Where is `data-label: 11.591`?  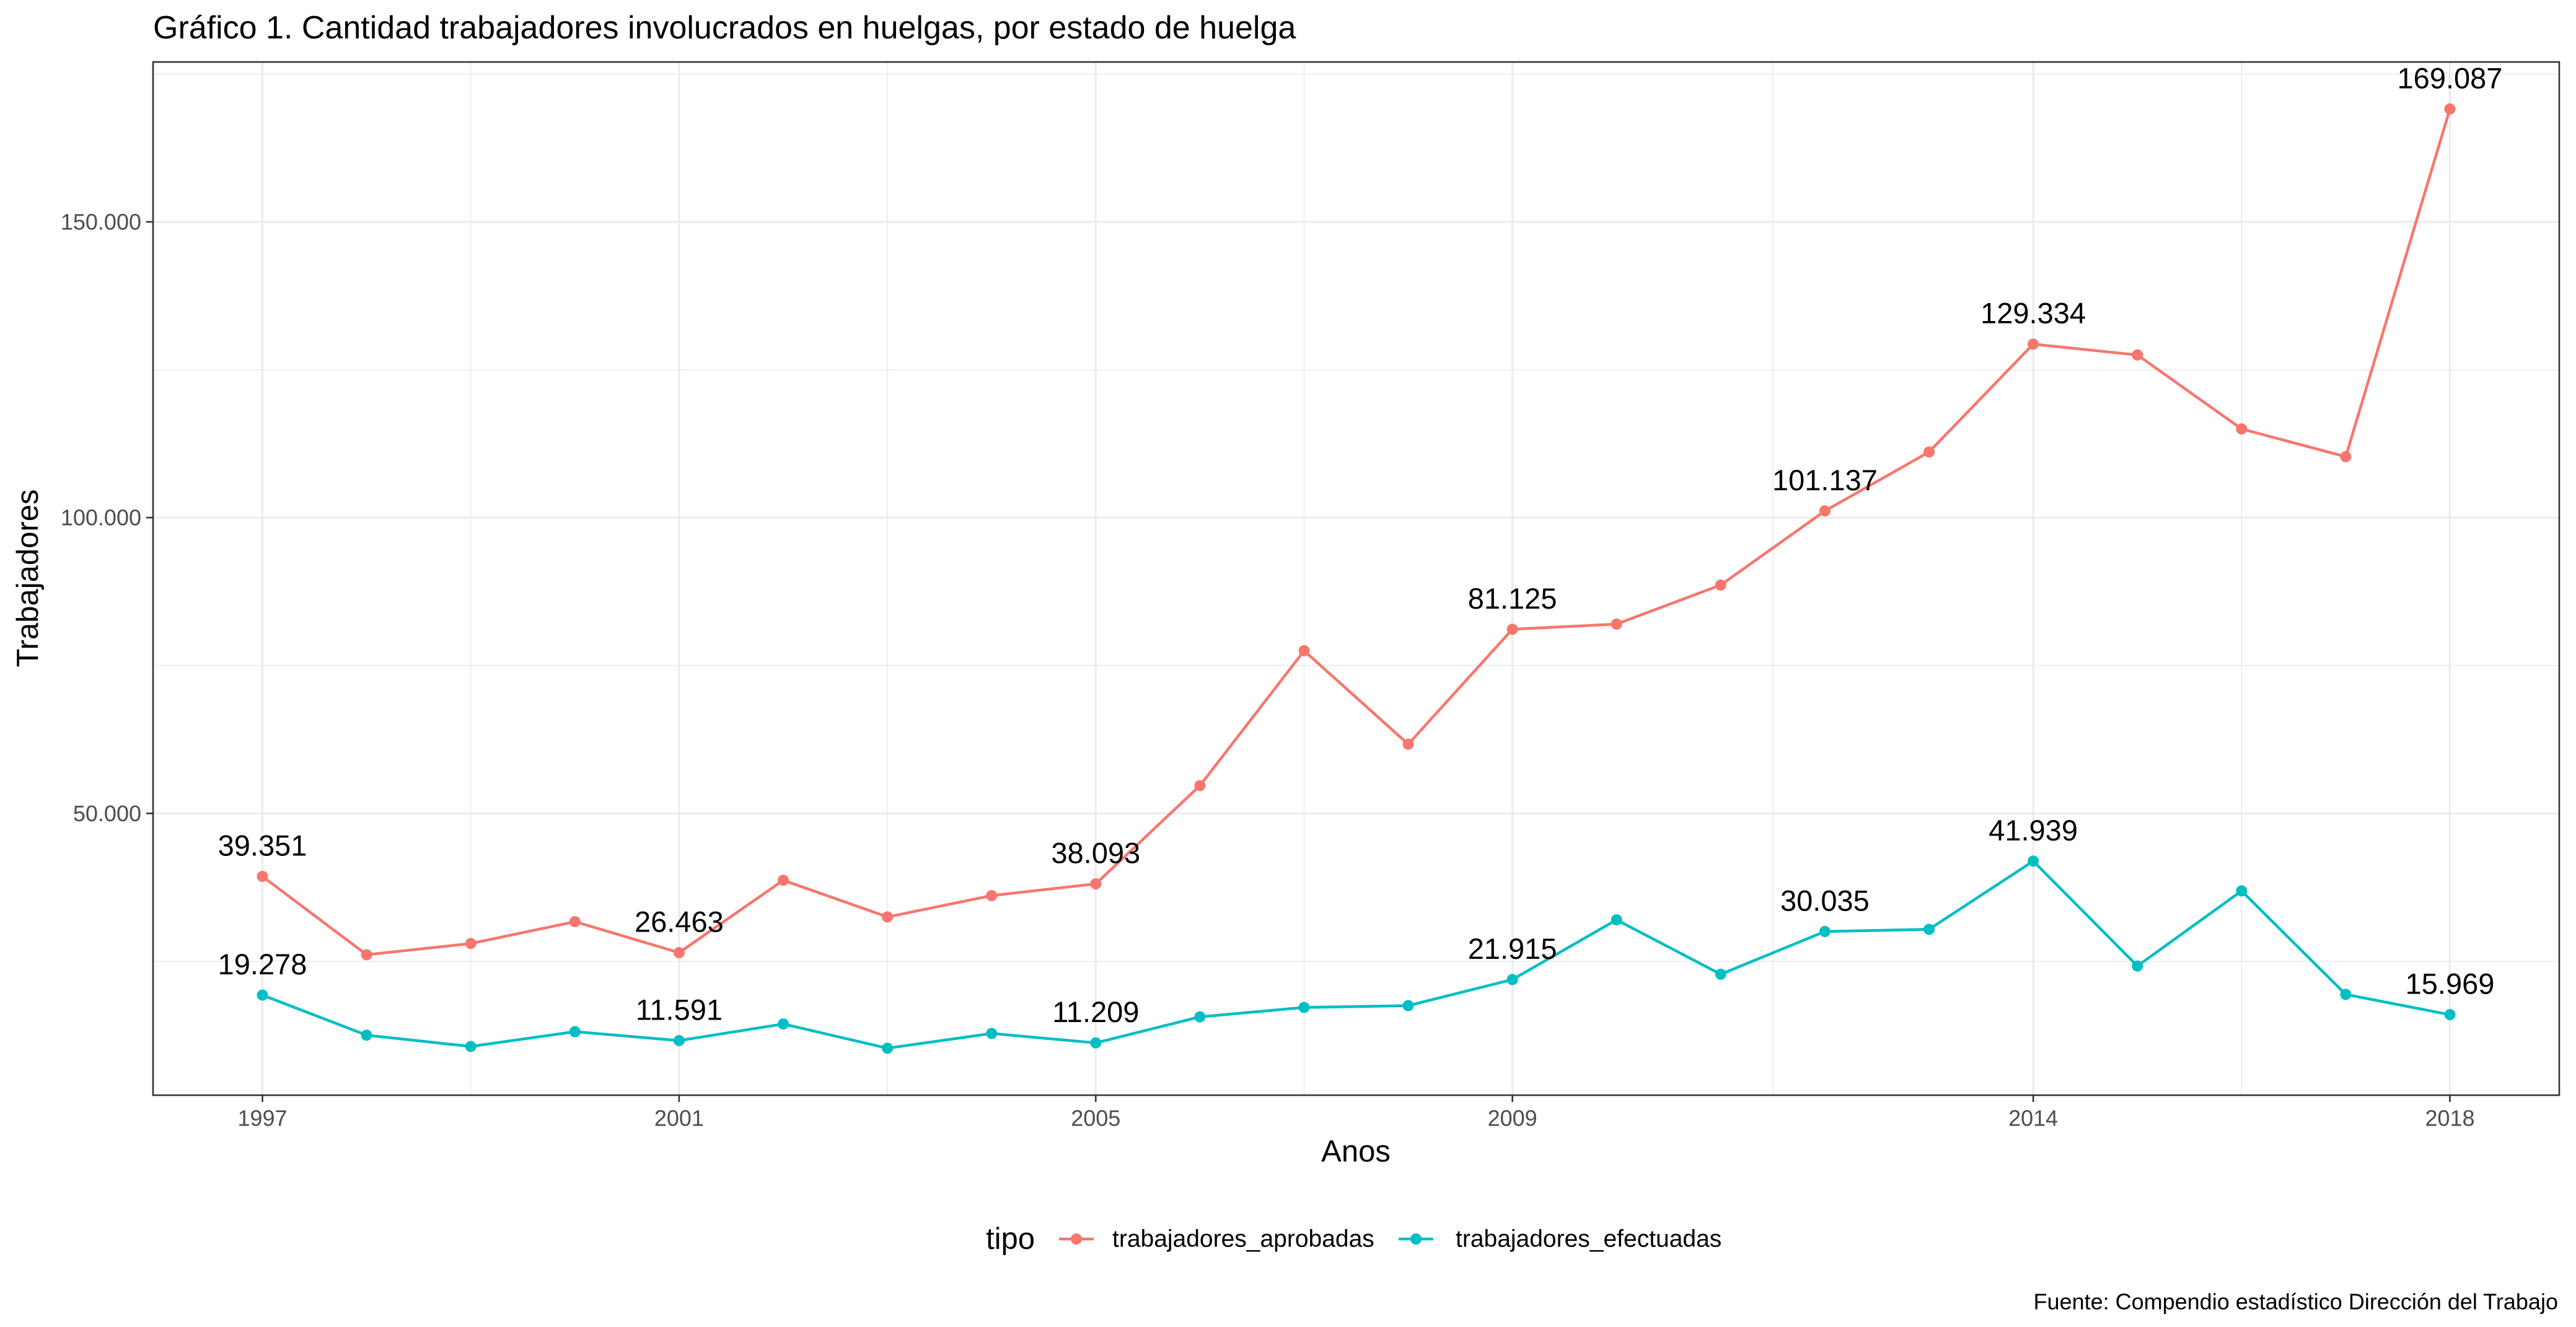 data-label: 11.591 is located at coordinates (680, 1009).